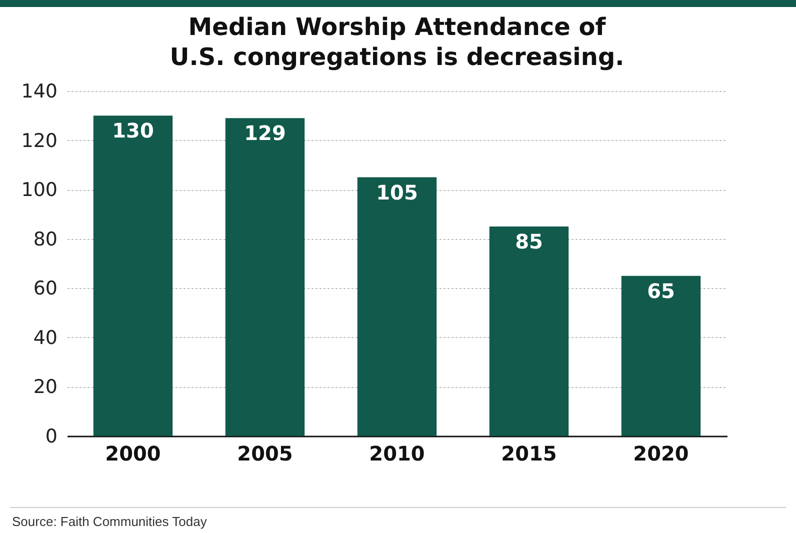  I want to click on data-label: 130, so click(133, 130).